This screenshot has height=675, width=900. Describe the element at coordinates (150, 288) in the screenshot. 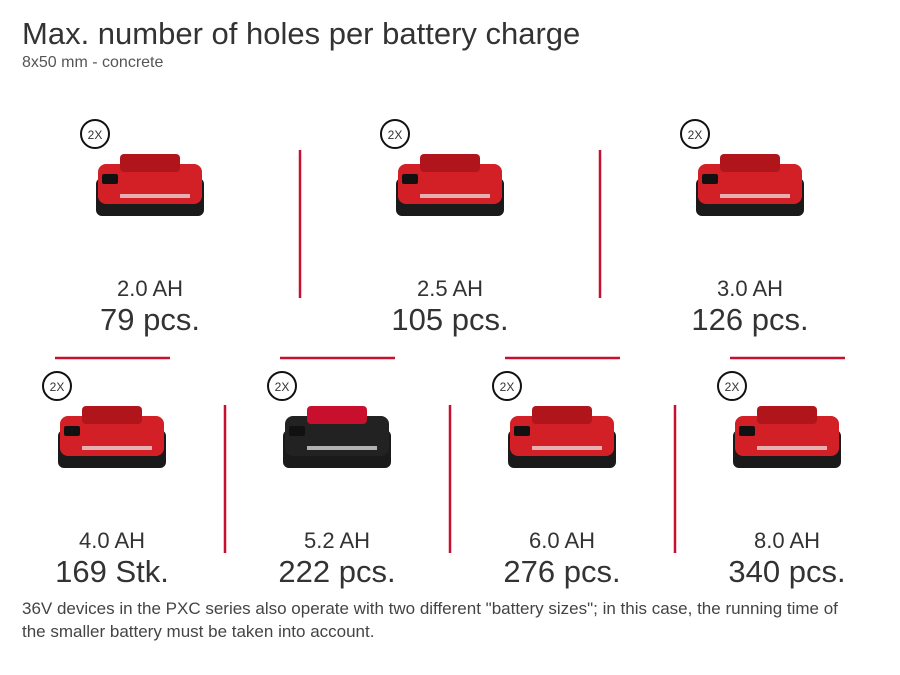

I see `capacity: 2.0 AH` at that location.